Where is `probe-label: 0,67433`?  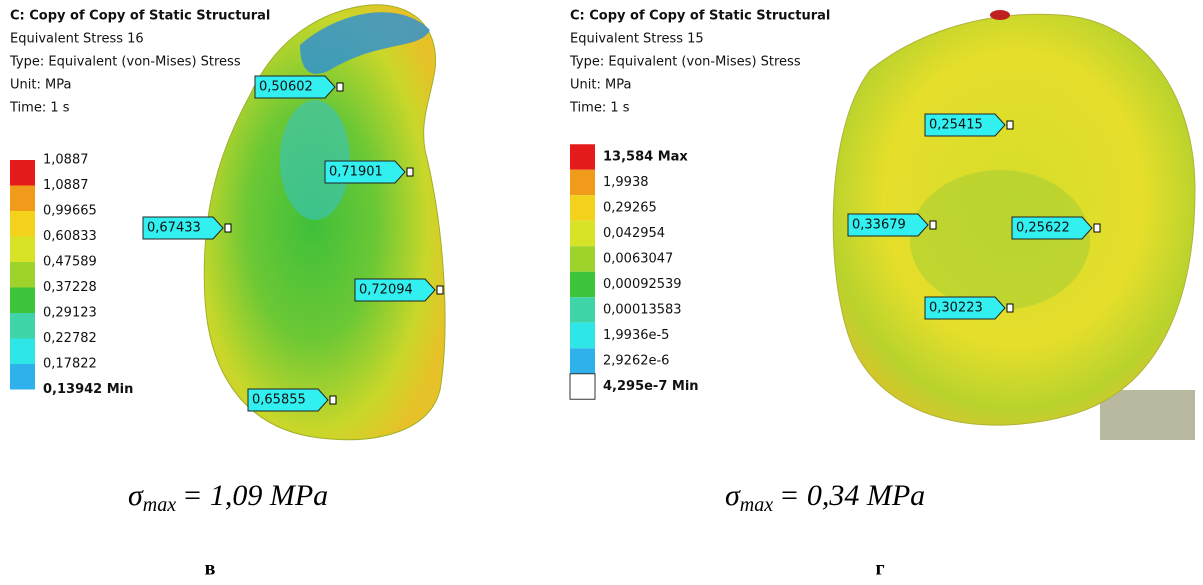
probe-label: 0,67433 is located at coordinates (174, 228).